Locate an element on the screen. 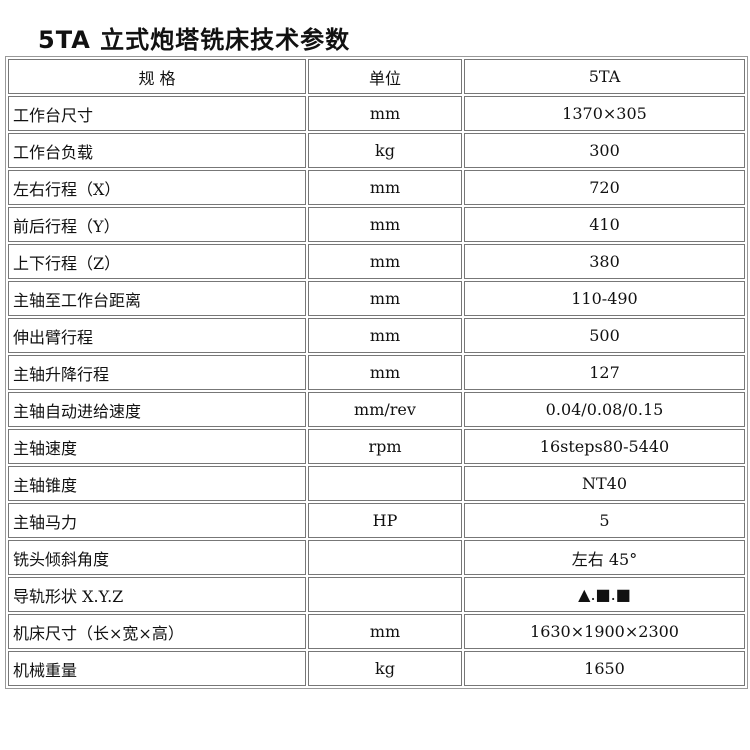  cell: 主轴至工作台距离 is located at coordinates (157, 298).